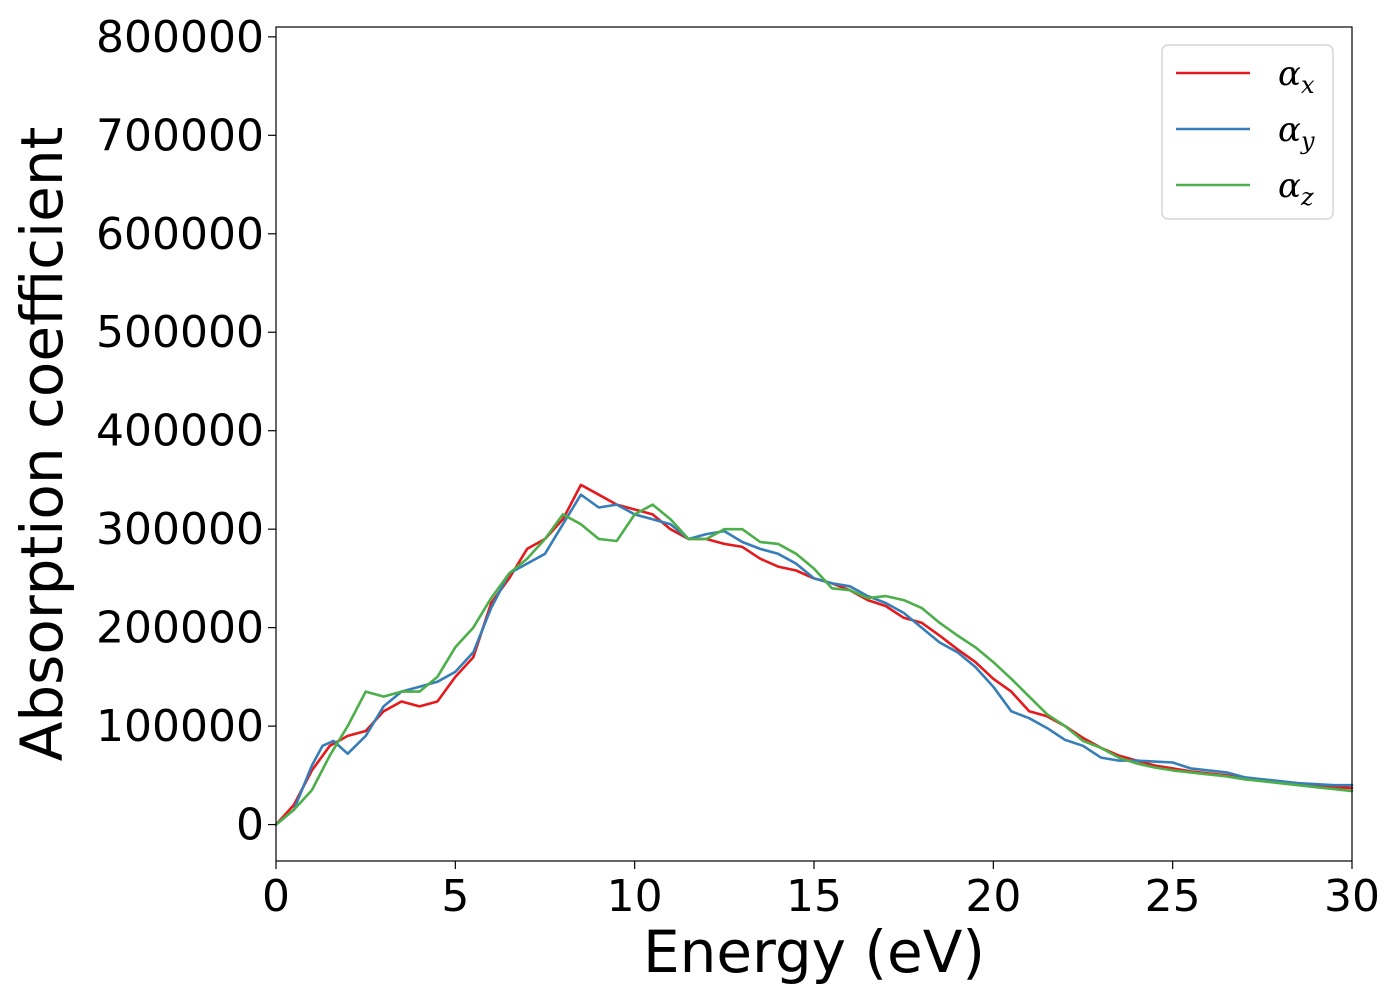  I want to click on x-tick-label: 20, so click(993, 896).